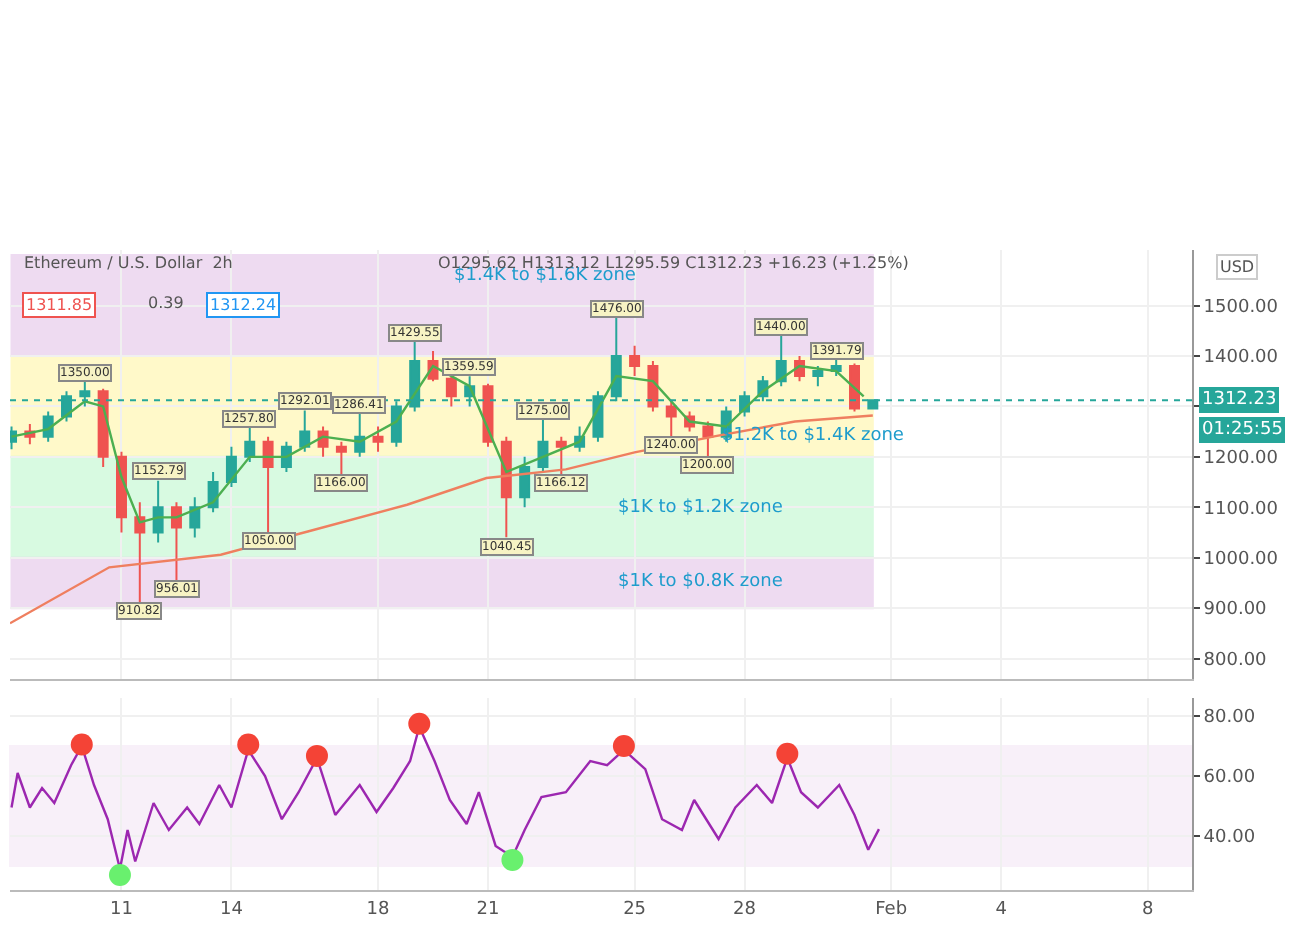 This screenshot has height=946, width=1302. I want to click on y-tick-label: 900.00, so click(1235, 610).